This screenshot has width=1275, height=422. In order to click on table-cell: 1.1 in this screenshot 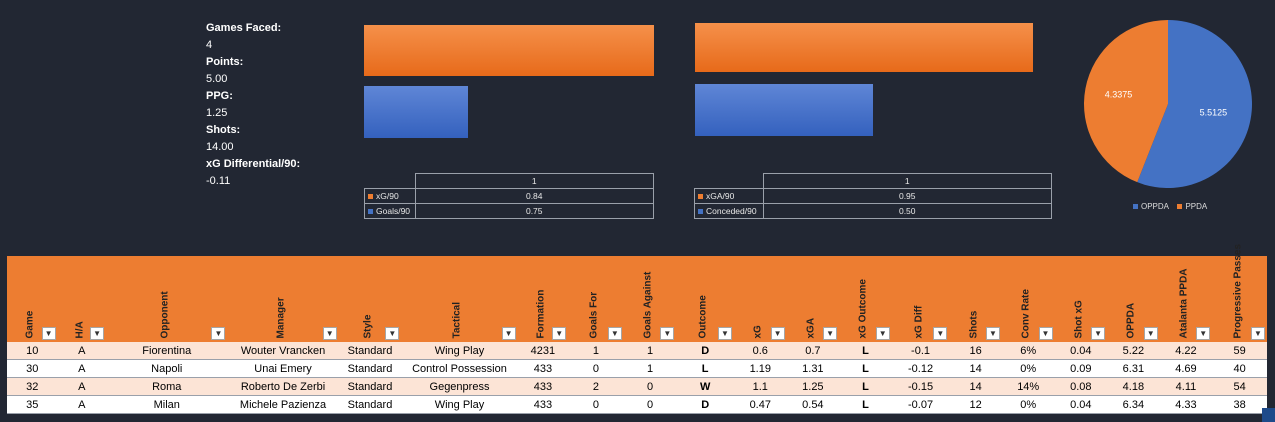, I will do `click(760, 386)`.